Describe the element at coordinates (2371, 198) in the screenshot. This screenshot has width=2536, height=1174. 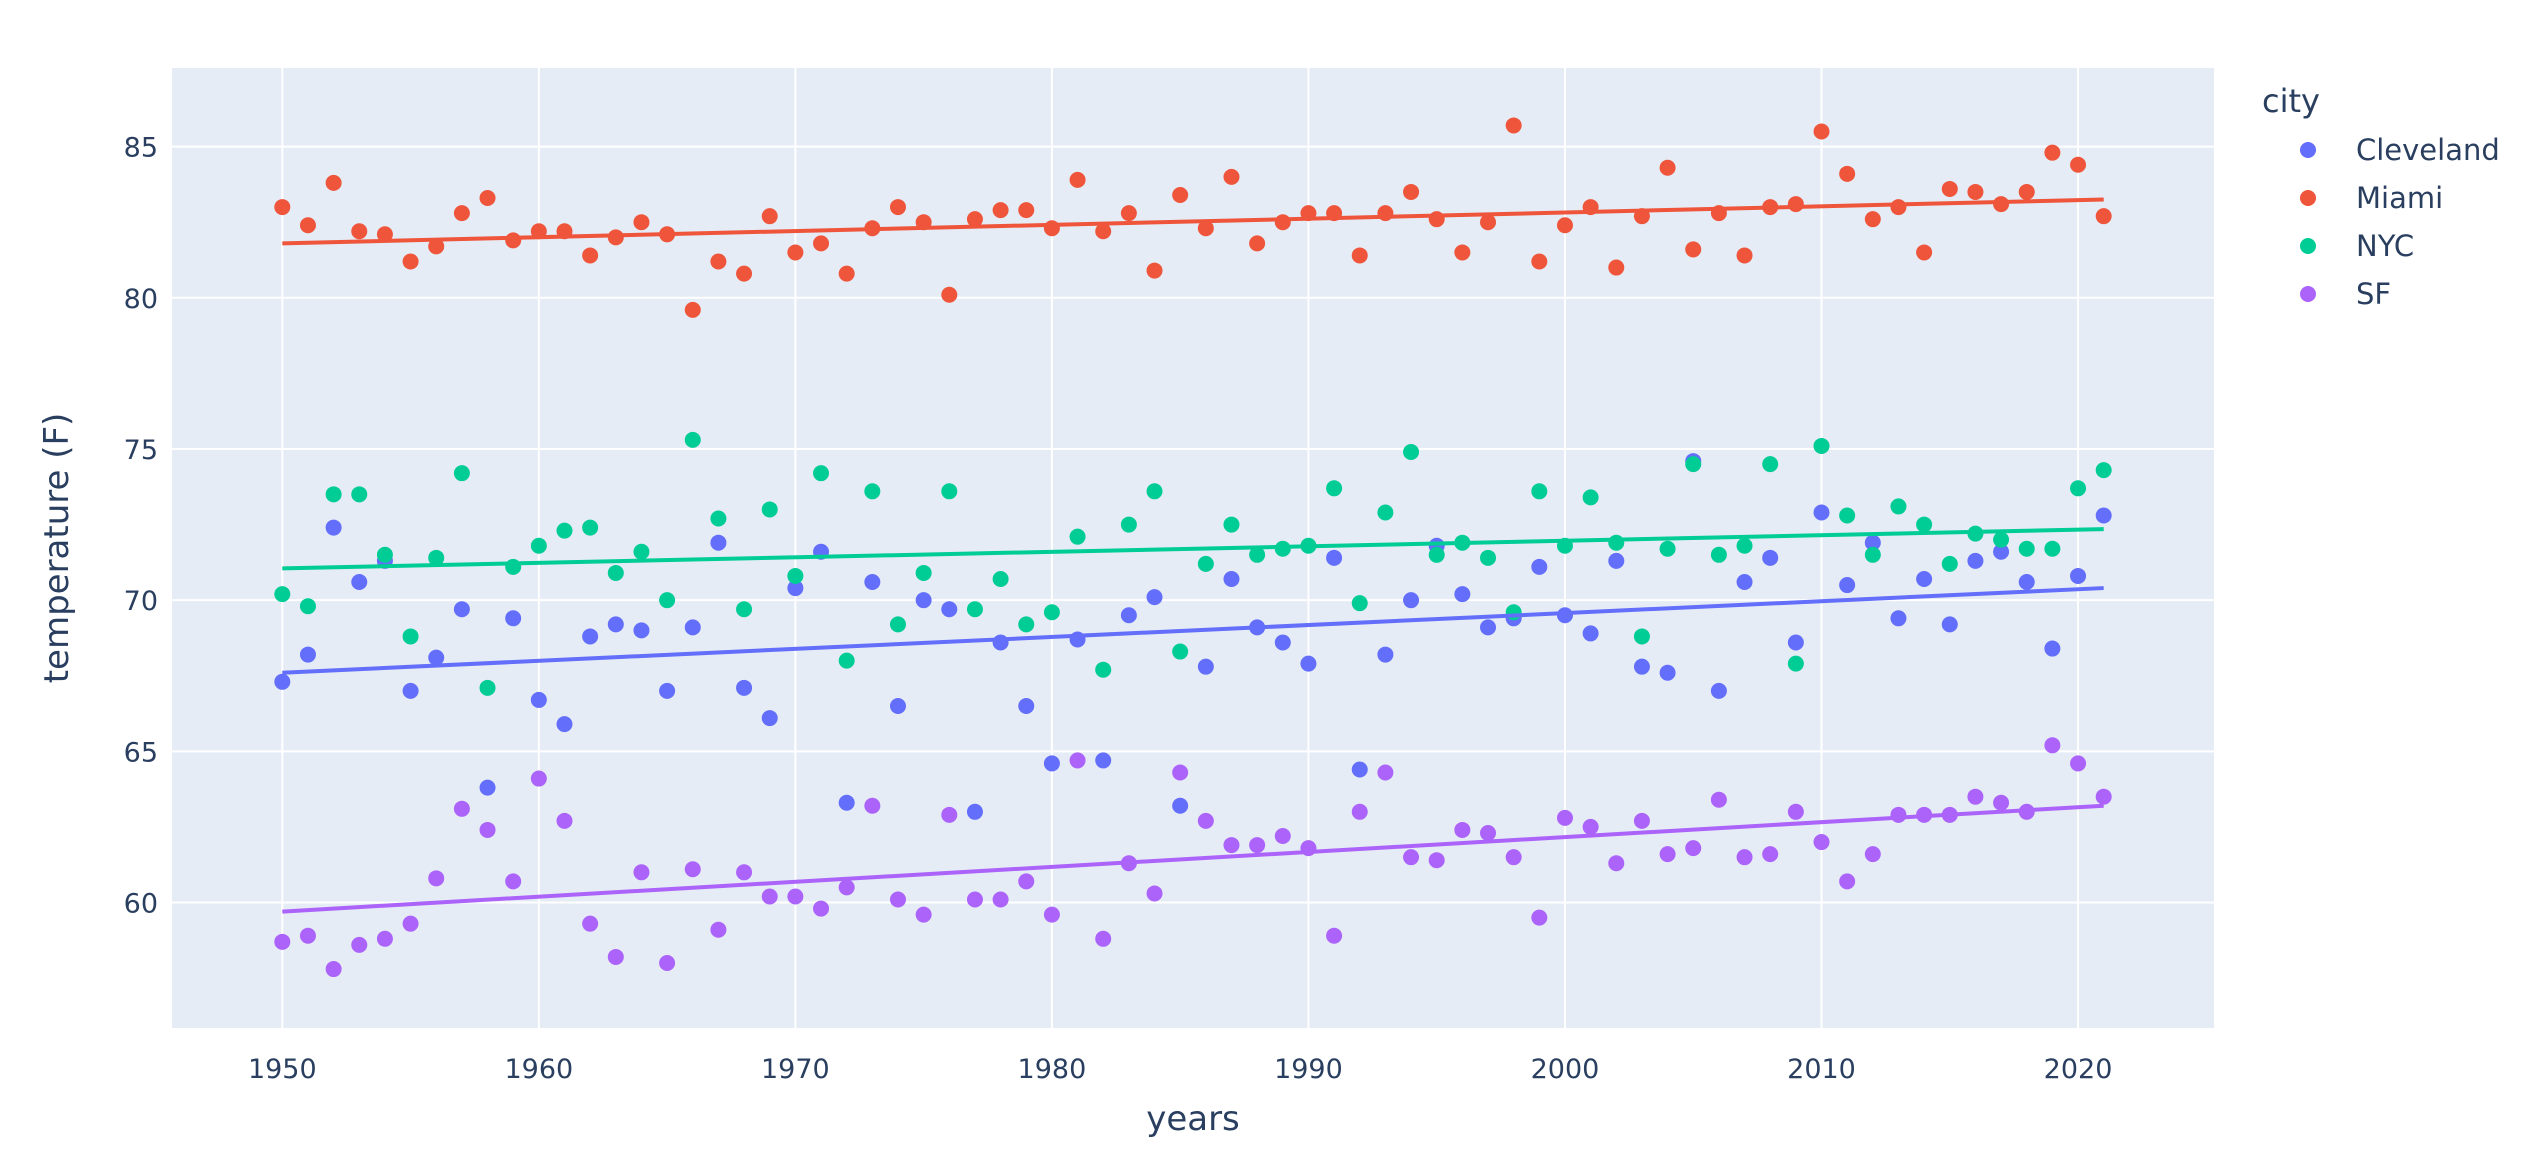
I see `legend-item-miami: Miami` at that location.